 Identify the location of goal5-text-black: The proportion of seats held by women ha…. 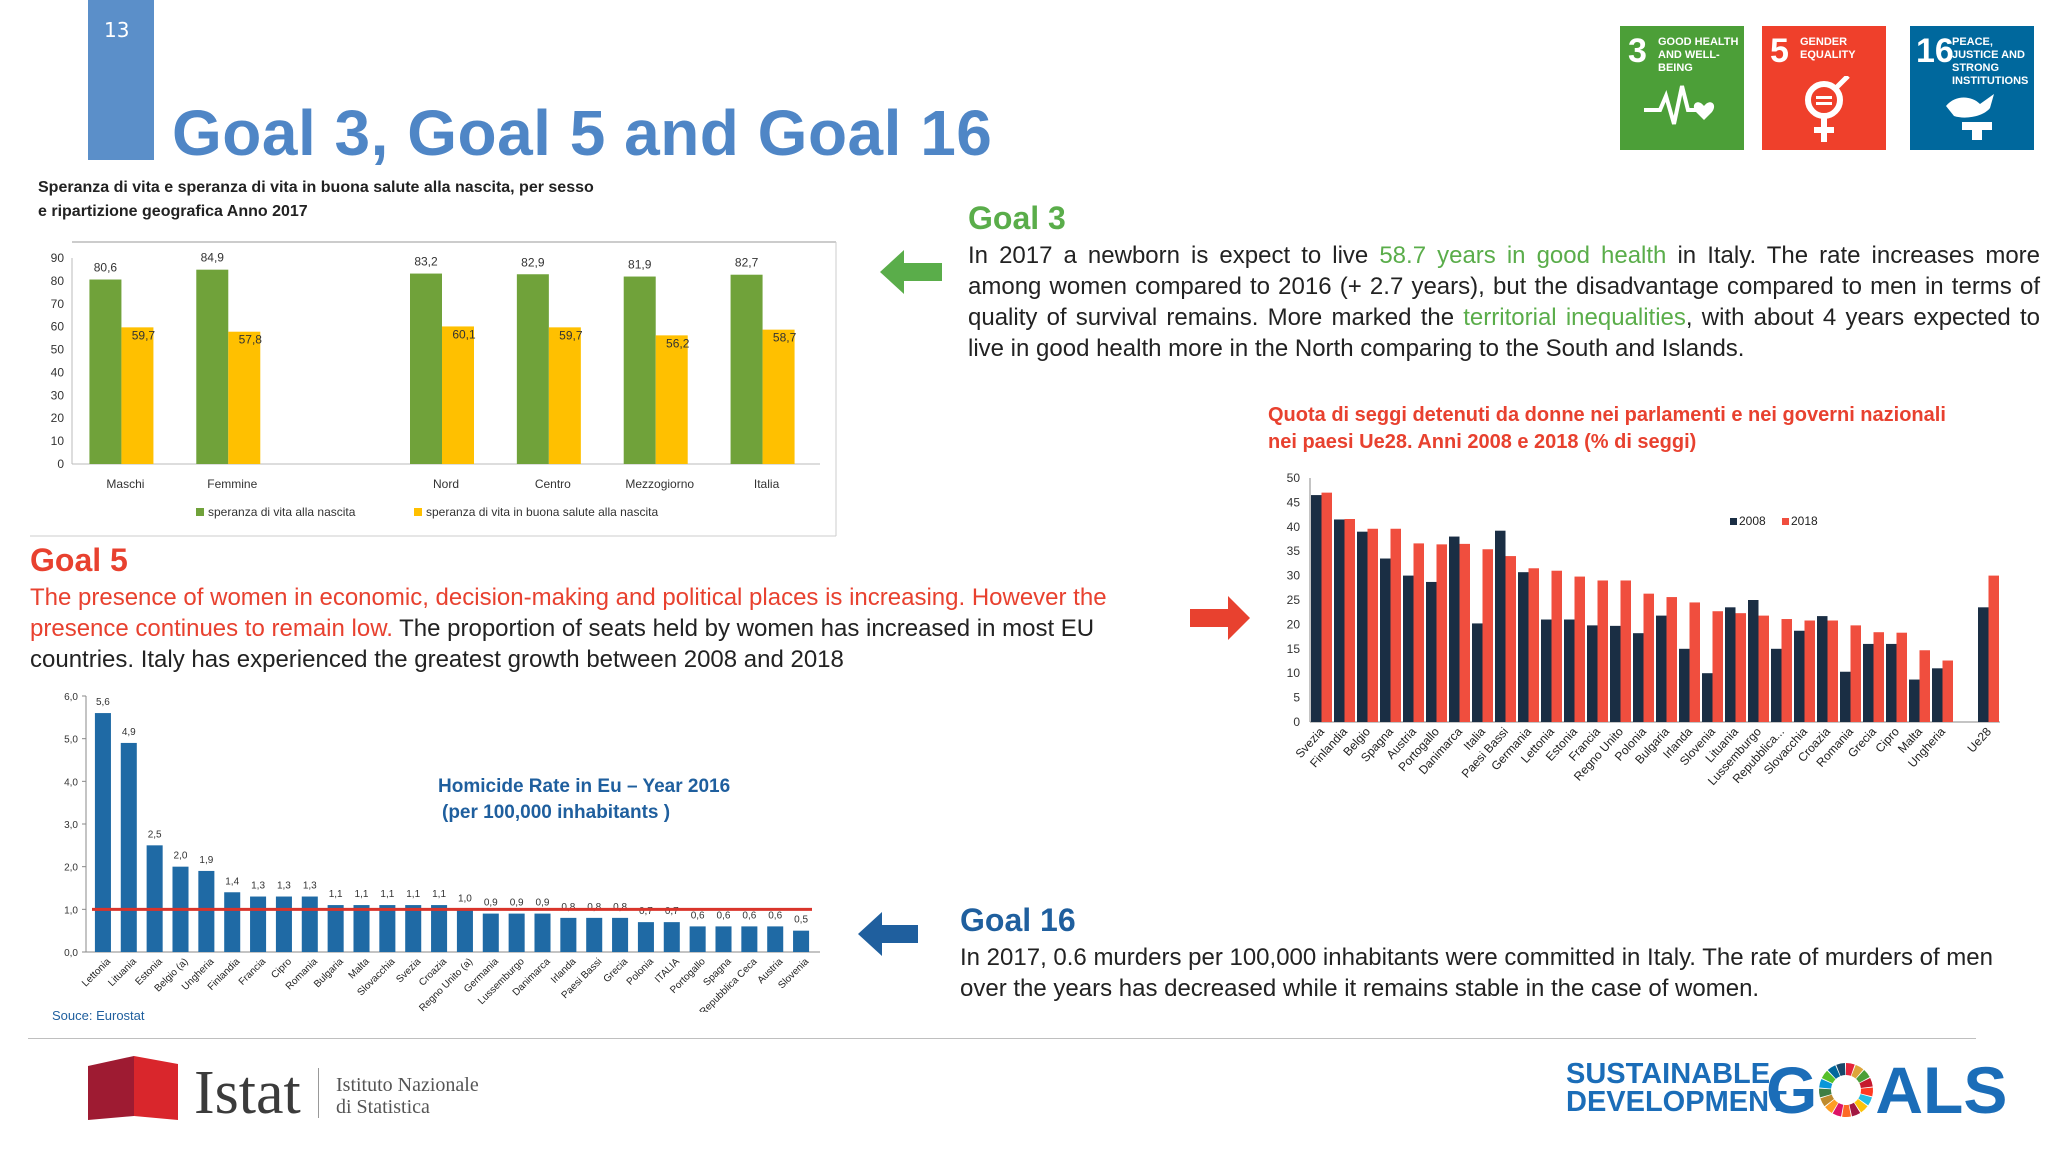
(562, 644).